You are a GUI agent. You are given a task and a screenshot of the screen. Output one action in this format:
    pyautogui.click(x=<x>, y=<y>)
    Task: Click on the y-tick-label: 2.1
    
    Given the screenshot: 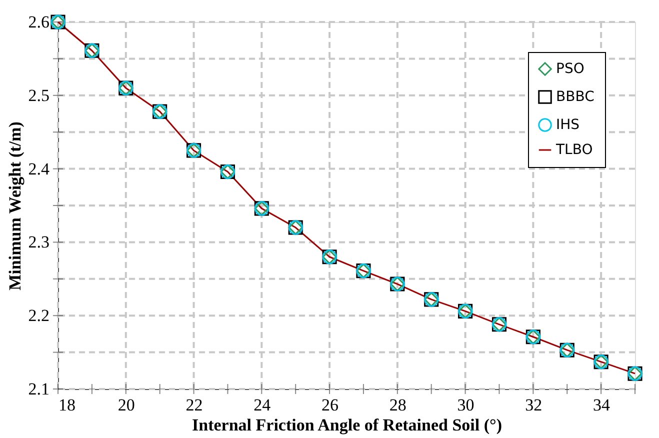 What is the action you would take?
    pyautogui.click(x=39, y=389)
    